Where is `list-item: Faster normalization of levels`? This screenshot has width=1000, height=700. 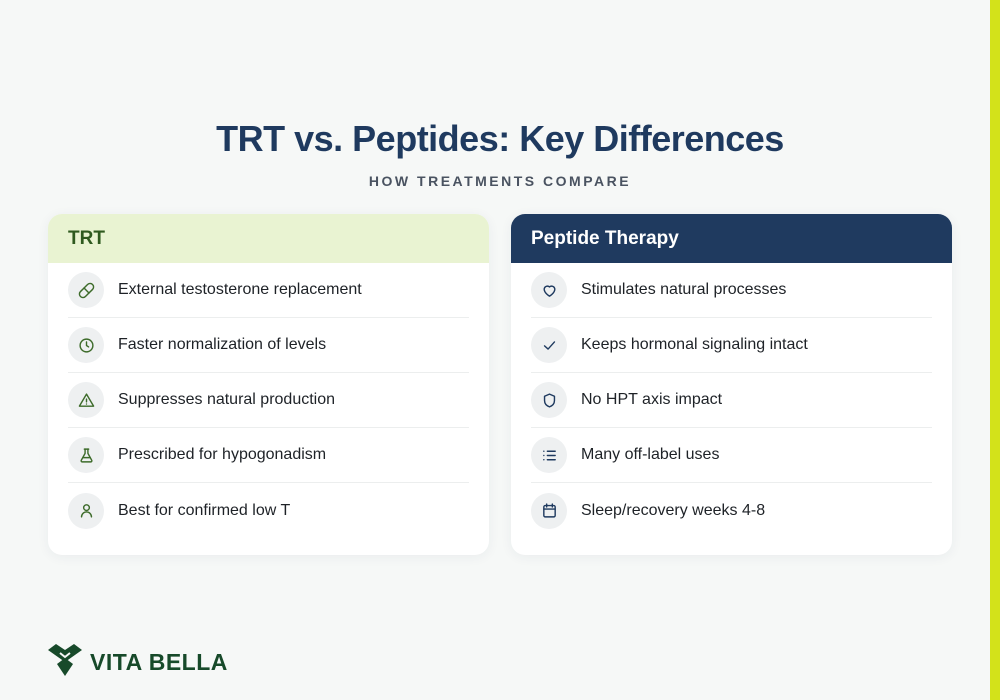 list-item: Faster normalization of levels is located at coordinates (268, 345).